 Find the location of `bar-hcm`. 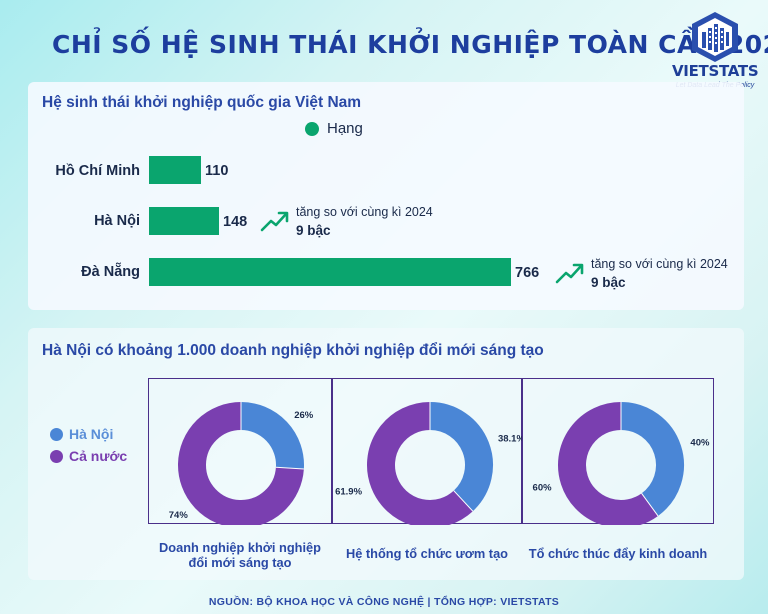

bar-hcm is located at coordinates (175, 170).